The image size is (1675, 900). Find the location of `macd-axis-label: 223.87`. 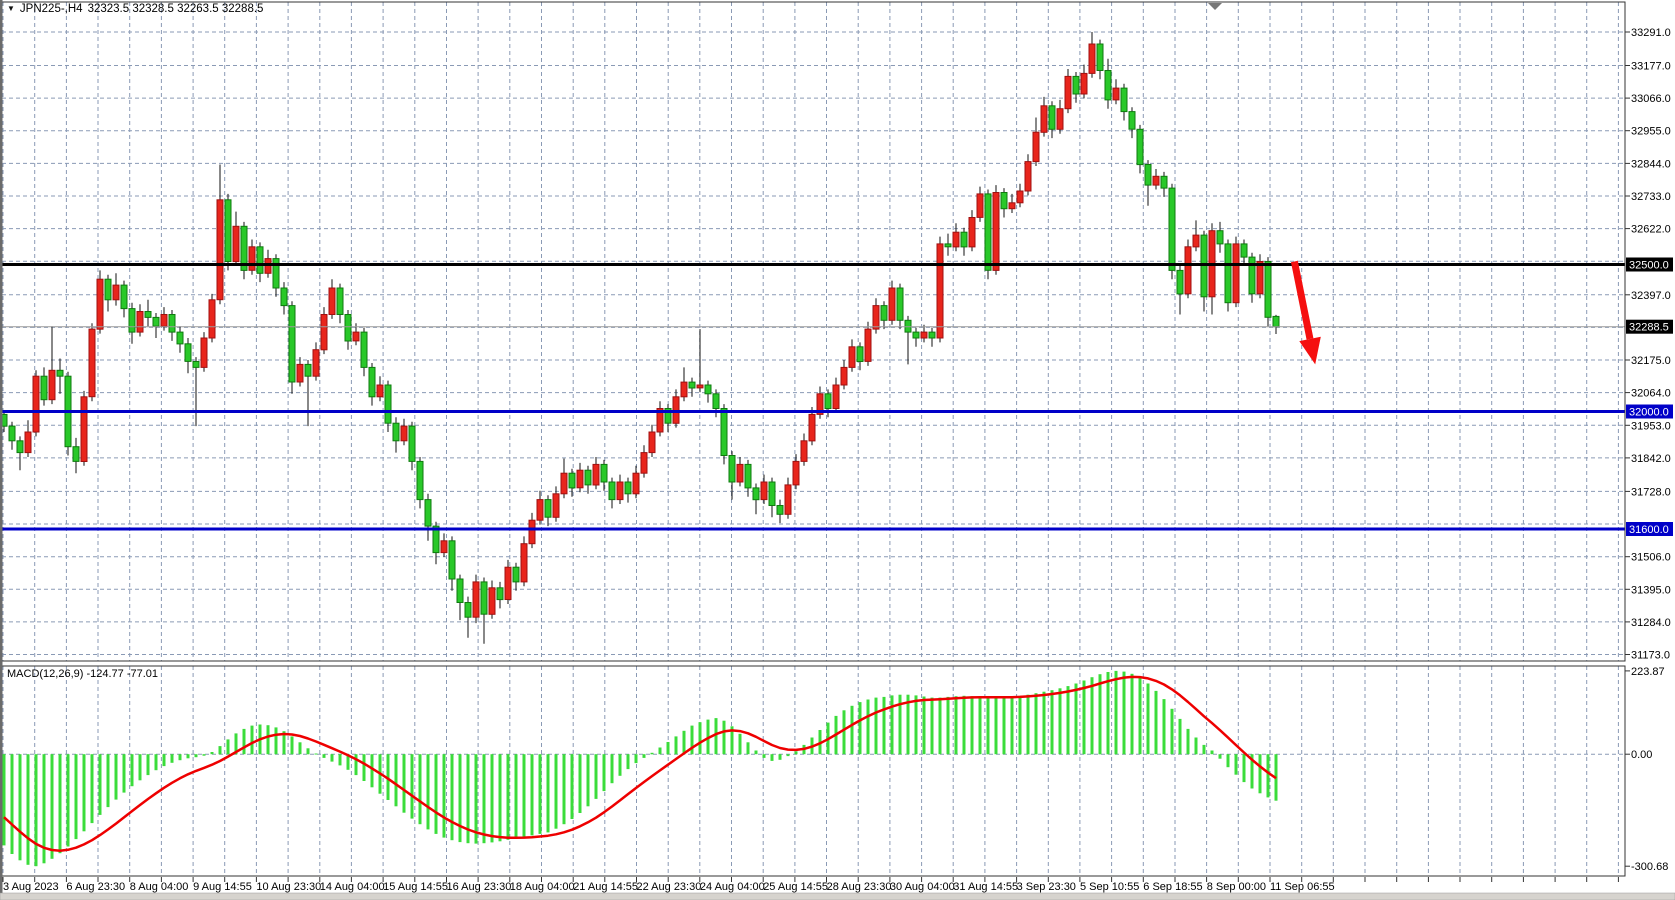

macd-axis-label: 223.87 is located at coordinates (1648, 672).